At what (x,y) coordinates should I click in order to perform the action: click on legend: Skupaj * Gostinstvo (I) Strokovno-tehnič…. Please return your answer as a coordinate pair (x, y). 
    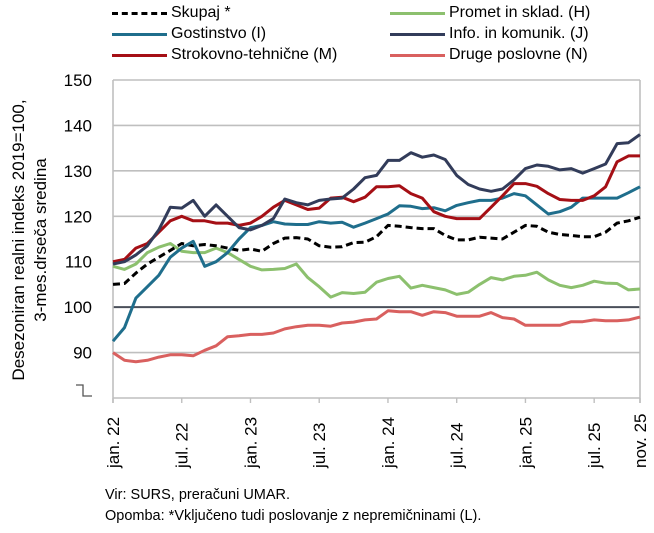
    Looking at the image, I should click on (327, 36).